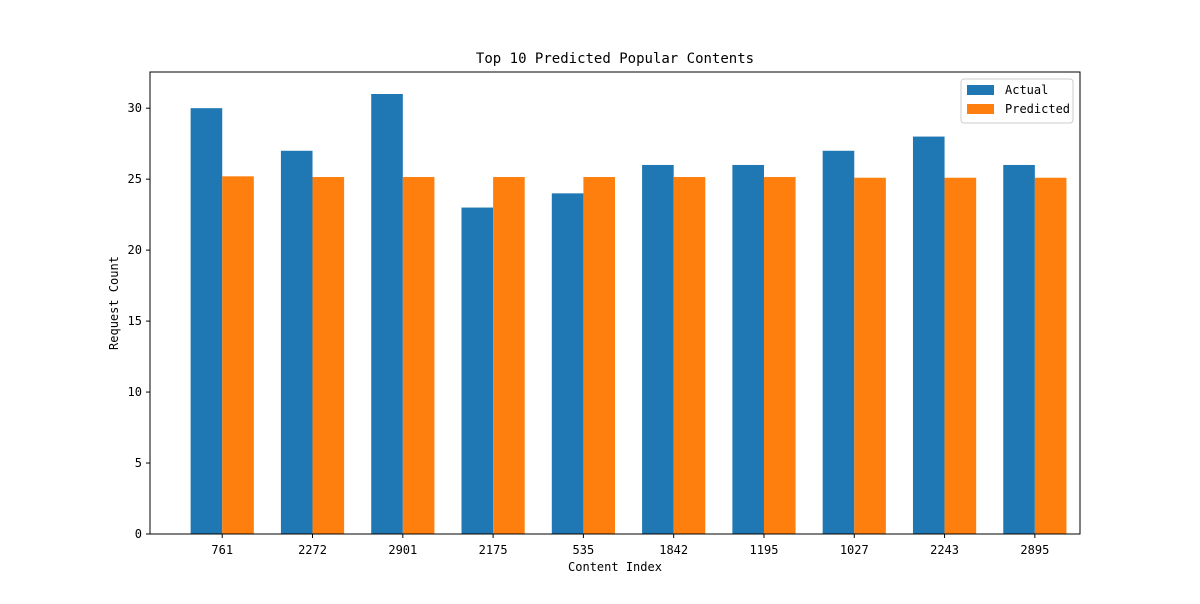 This screenshot has height=604, width=1200. Describe the element at coordinates (114, 303) in the screenshot. I see `y-axis-label: Request Count` at that location.